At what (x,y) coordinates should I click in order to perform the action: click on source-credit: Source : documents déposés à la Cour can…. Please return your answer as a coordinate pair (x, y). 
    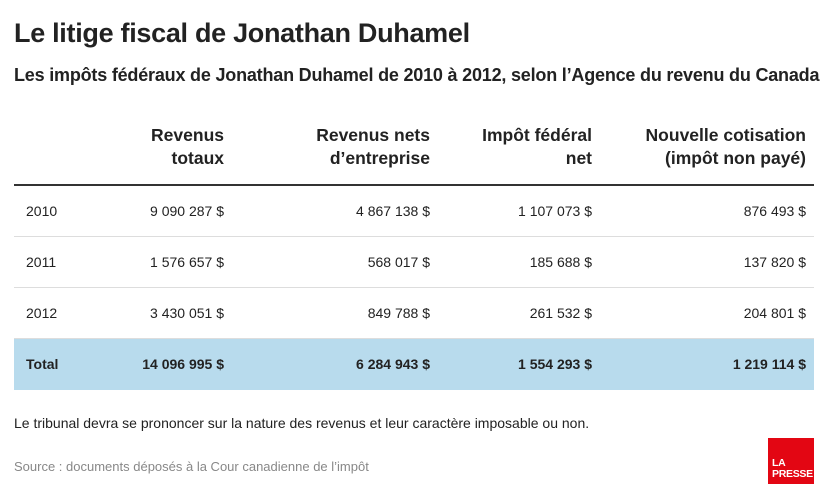
    Looking at the image, I should click on (191, 466).